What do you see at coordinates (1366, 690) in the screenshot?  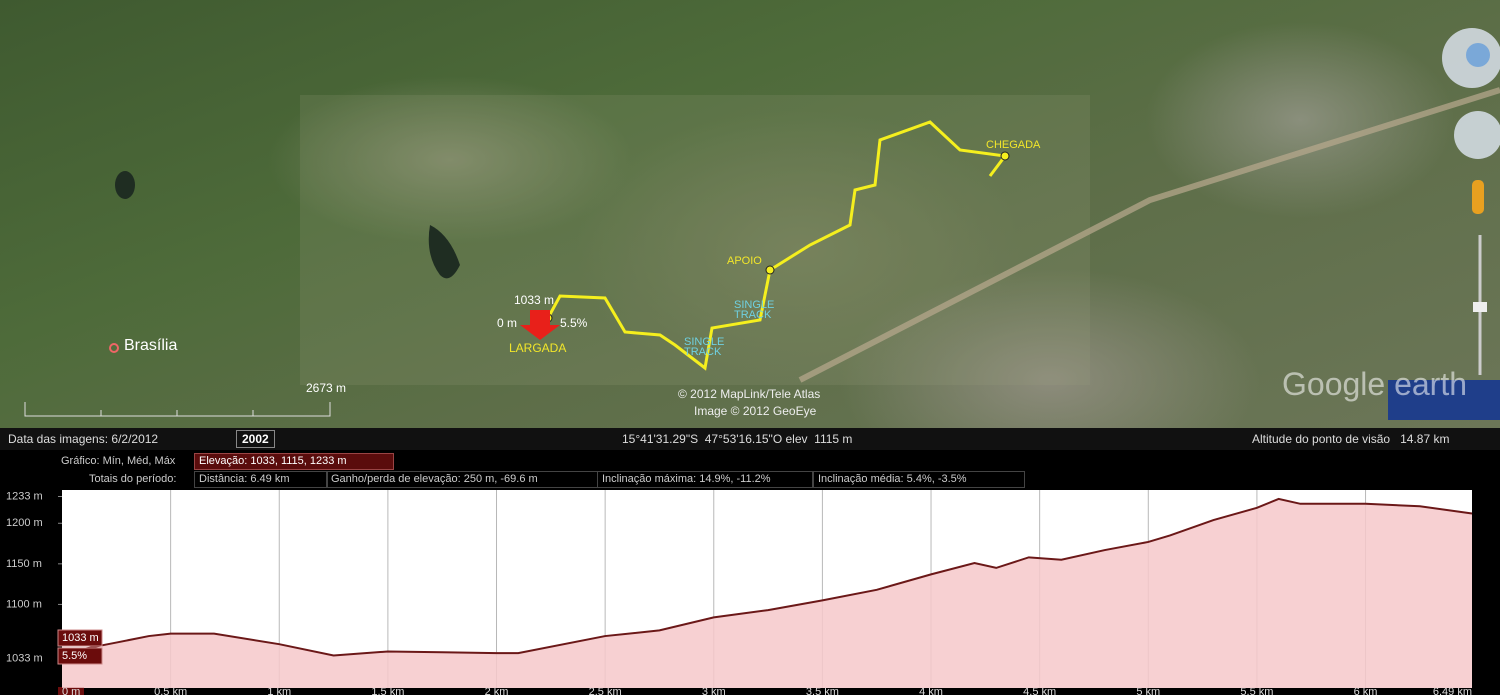 I see `x-tick-label: 6 km` at bounding box center [1366, 690].